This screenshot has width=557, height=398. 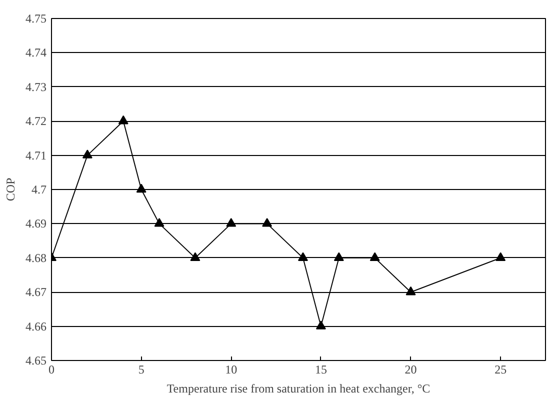 What do you see at coordinates (36, 155) in the screenshot?
I see `y-tick-label: 4.71` at bounding box center [36, 155].